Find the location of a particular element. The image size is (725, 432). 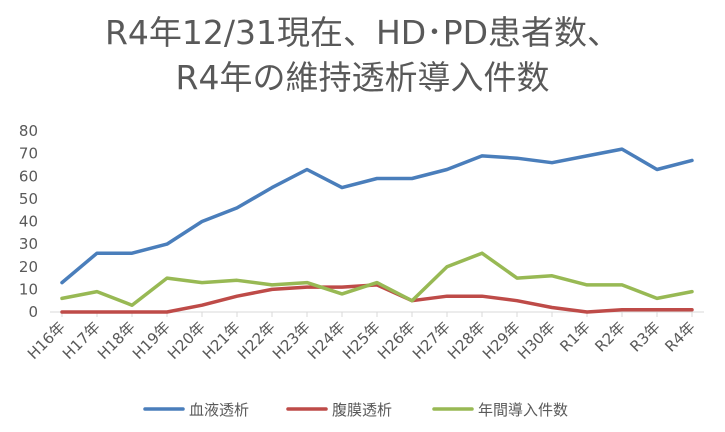

x-tick-label: H19年 is located at coordinates (151, 340).